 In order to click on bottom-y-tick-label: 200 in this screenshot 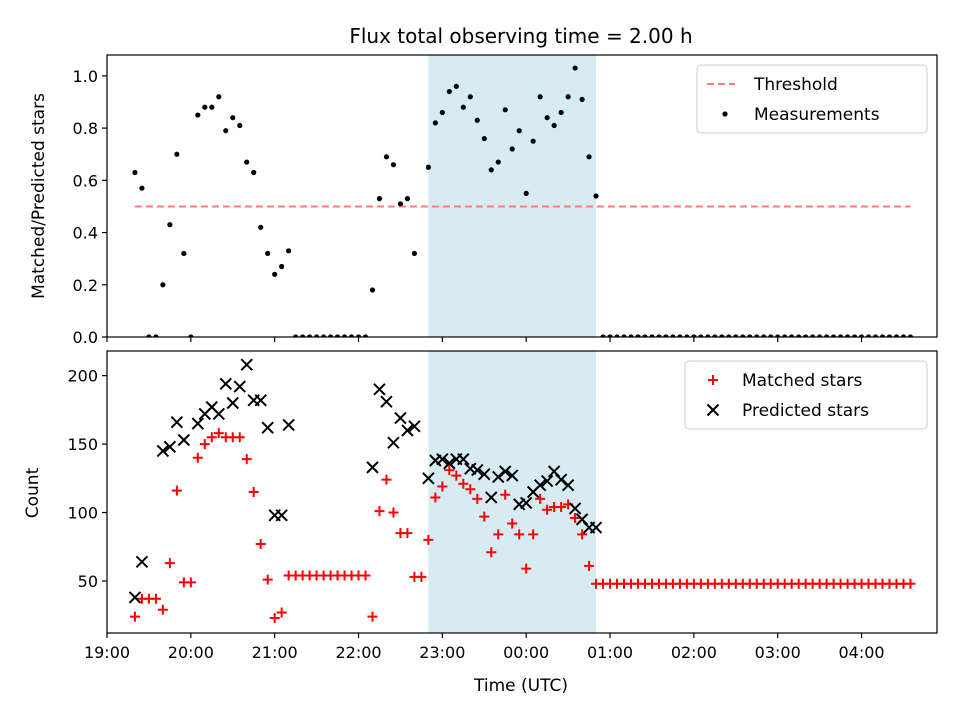, I will do `click(82, 376)`.